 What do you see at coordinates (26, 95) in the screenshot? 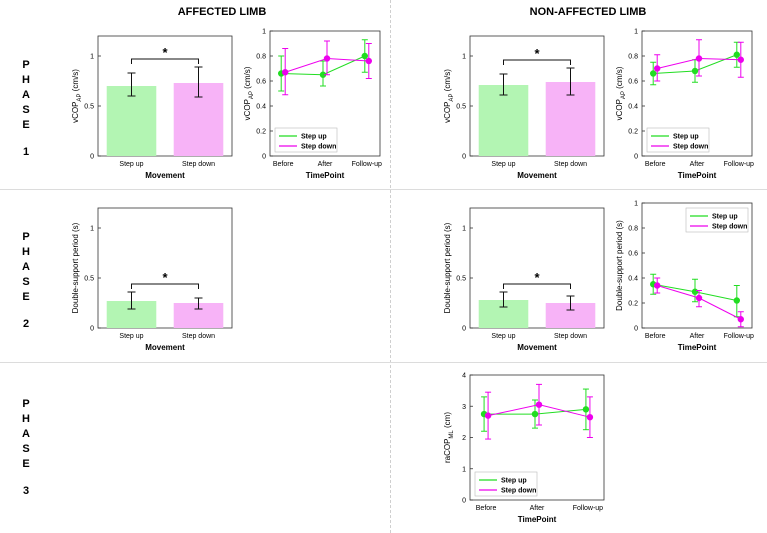
I see `phase-letter: A` at bounding box center [26, 95].